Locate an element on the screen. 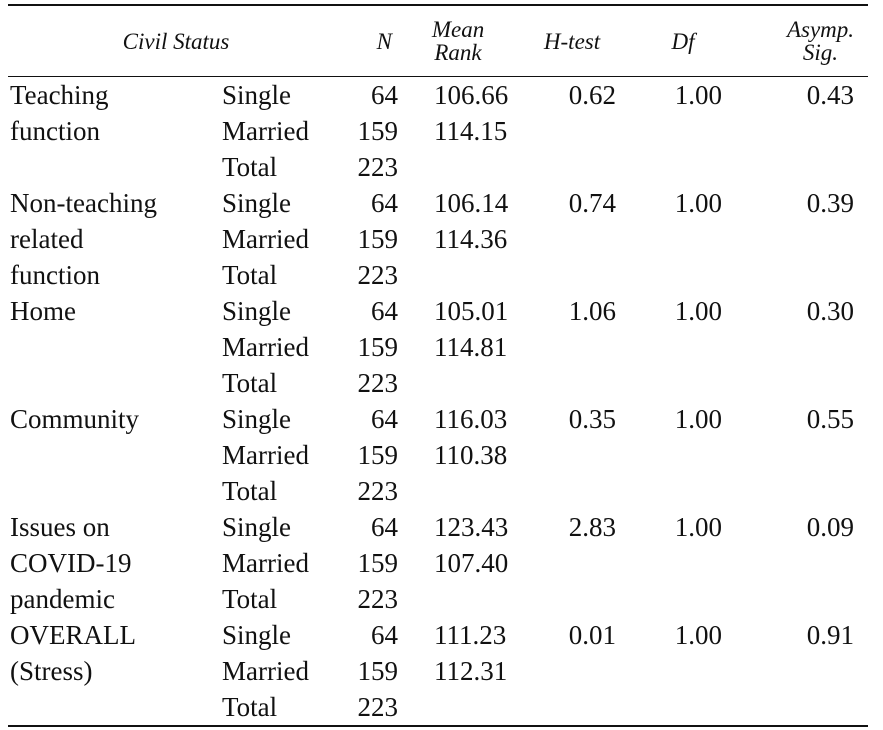 The width and height of the screenshot is (883, 730). variable-cell-issues-on-covid-19-pandemic: pandemic is located at coordinates (62, 599).